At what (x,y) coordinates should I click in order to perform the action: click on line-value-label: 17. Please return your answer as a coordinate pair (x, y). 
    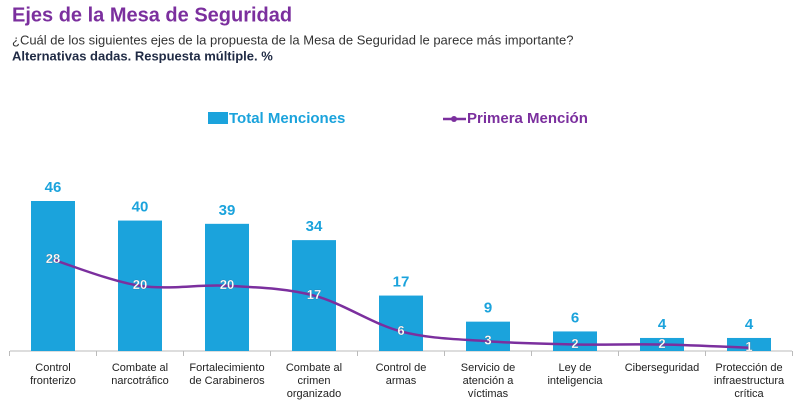
    Looking at the image, I should click on (314, 294).